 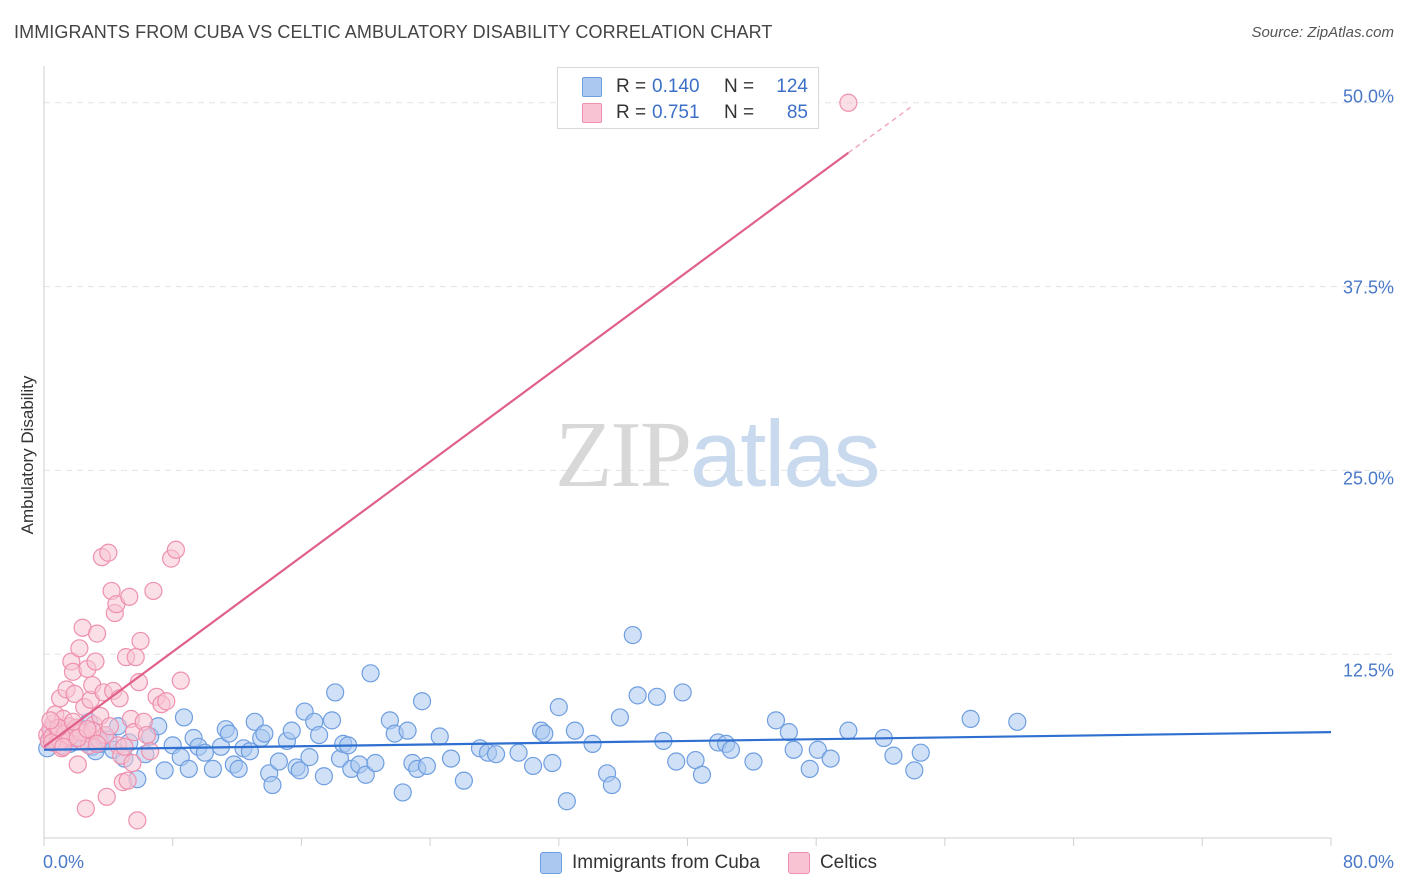 I want to click on y-tick-label: 12.5%, so click(x=1368, y=670).